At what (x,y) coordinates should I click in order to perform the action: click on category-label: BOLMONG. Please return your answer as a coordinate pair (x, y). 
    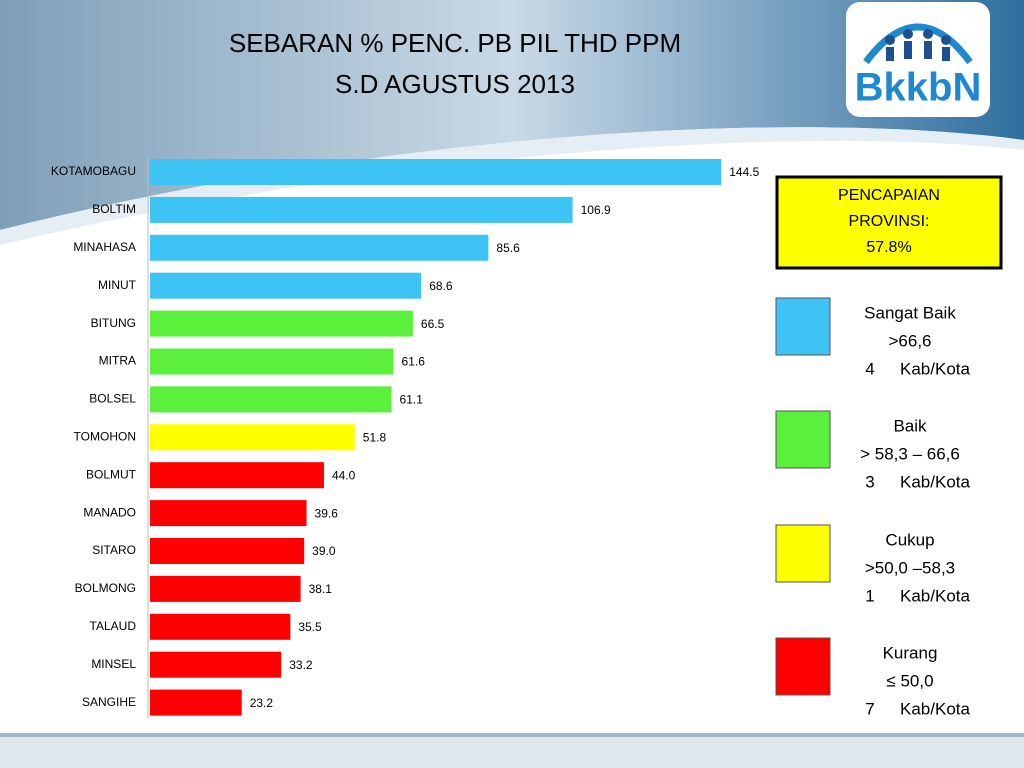
    Looking at the image, I should click on (105, 588).